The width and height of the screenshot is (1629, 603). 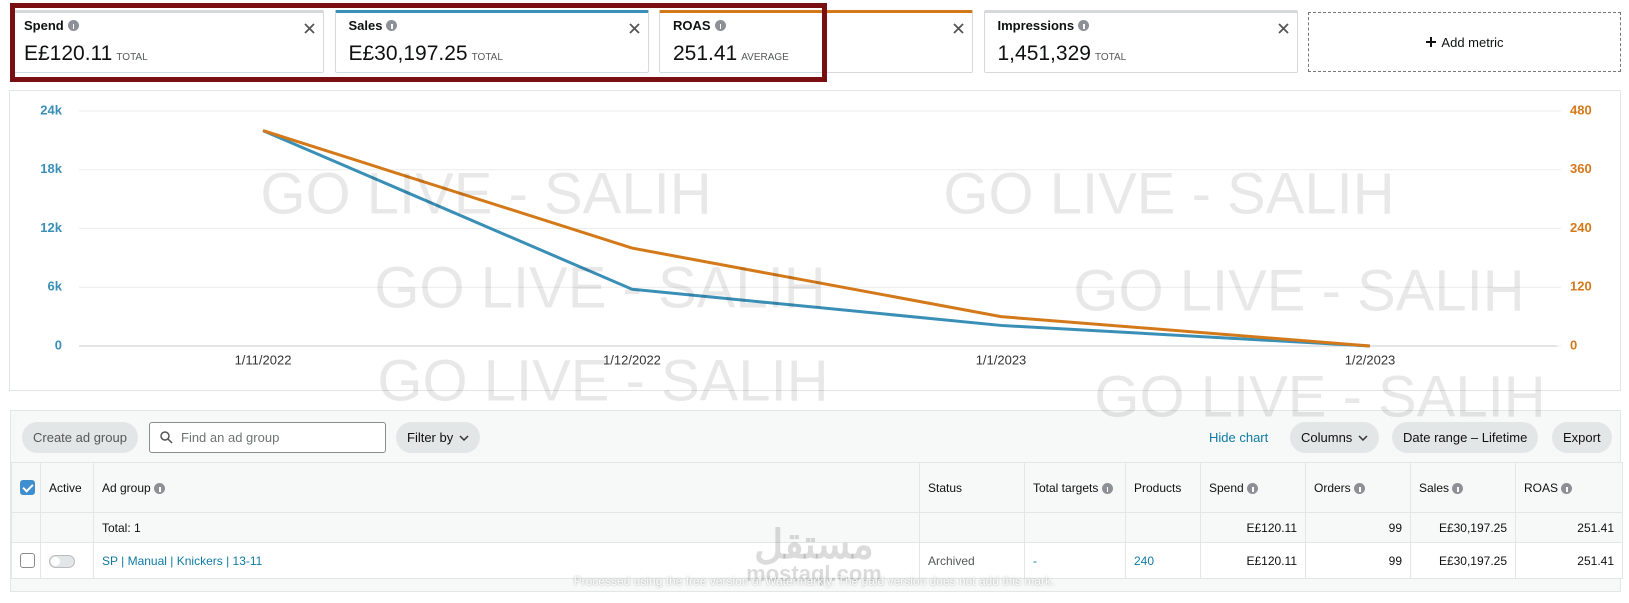 I want to click on y2-tick-label: 360, so click(x=1581, y=168).